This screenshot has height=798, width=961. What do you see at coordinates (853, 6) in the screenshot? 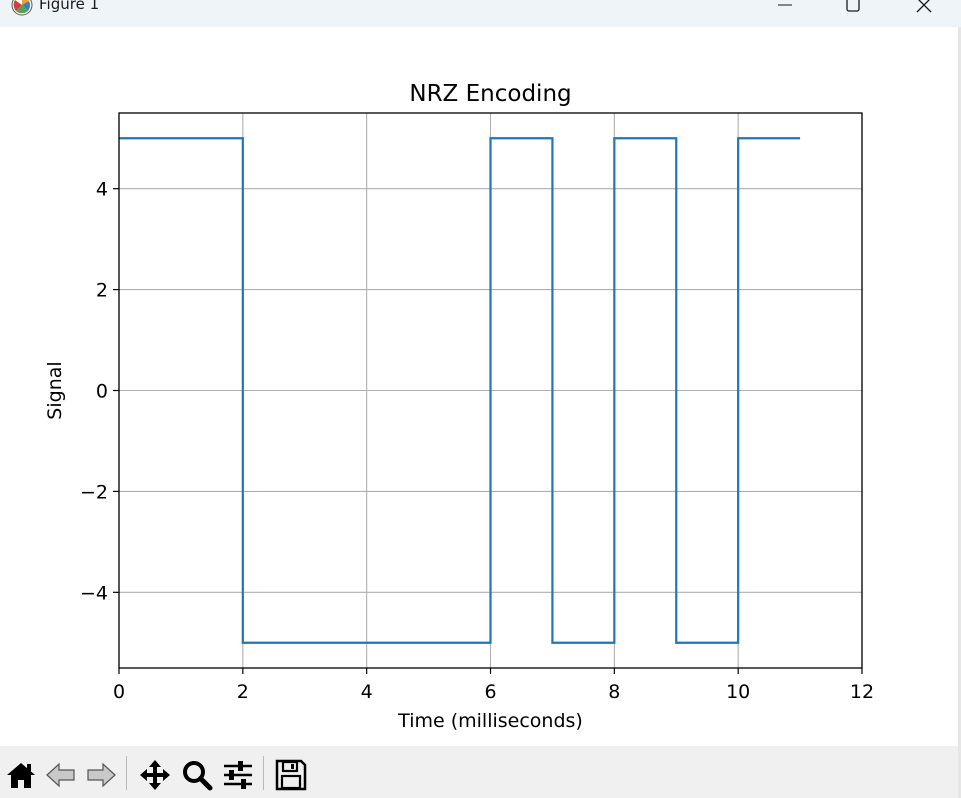
I see `maximize-icon` at bounding box center [853, 6].